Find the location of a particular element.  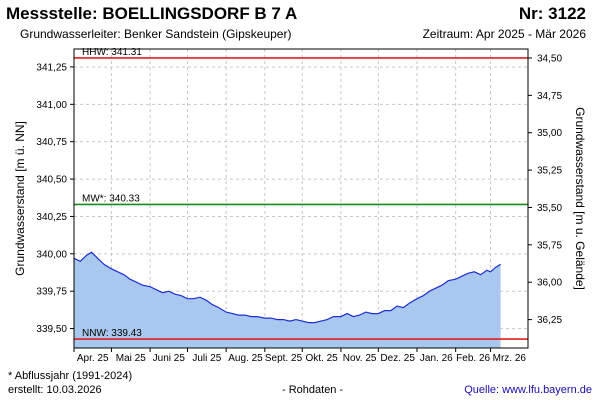

y-tick-label: 340,50 is located at coordinates (51, 180).